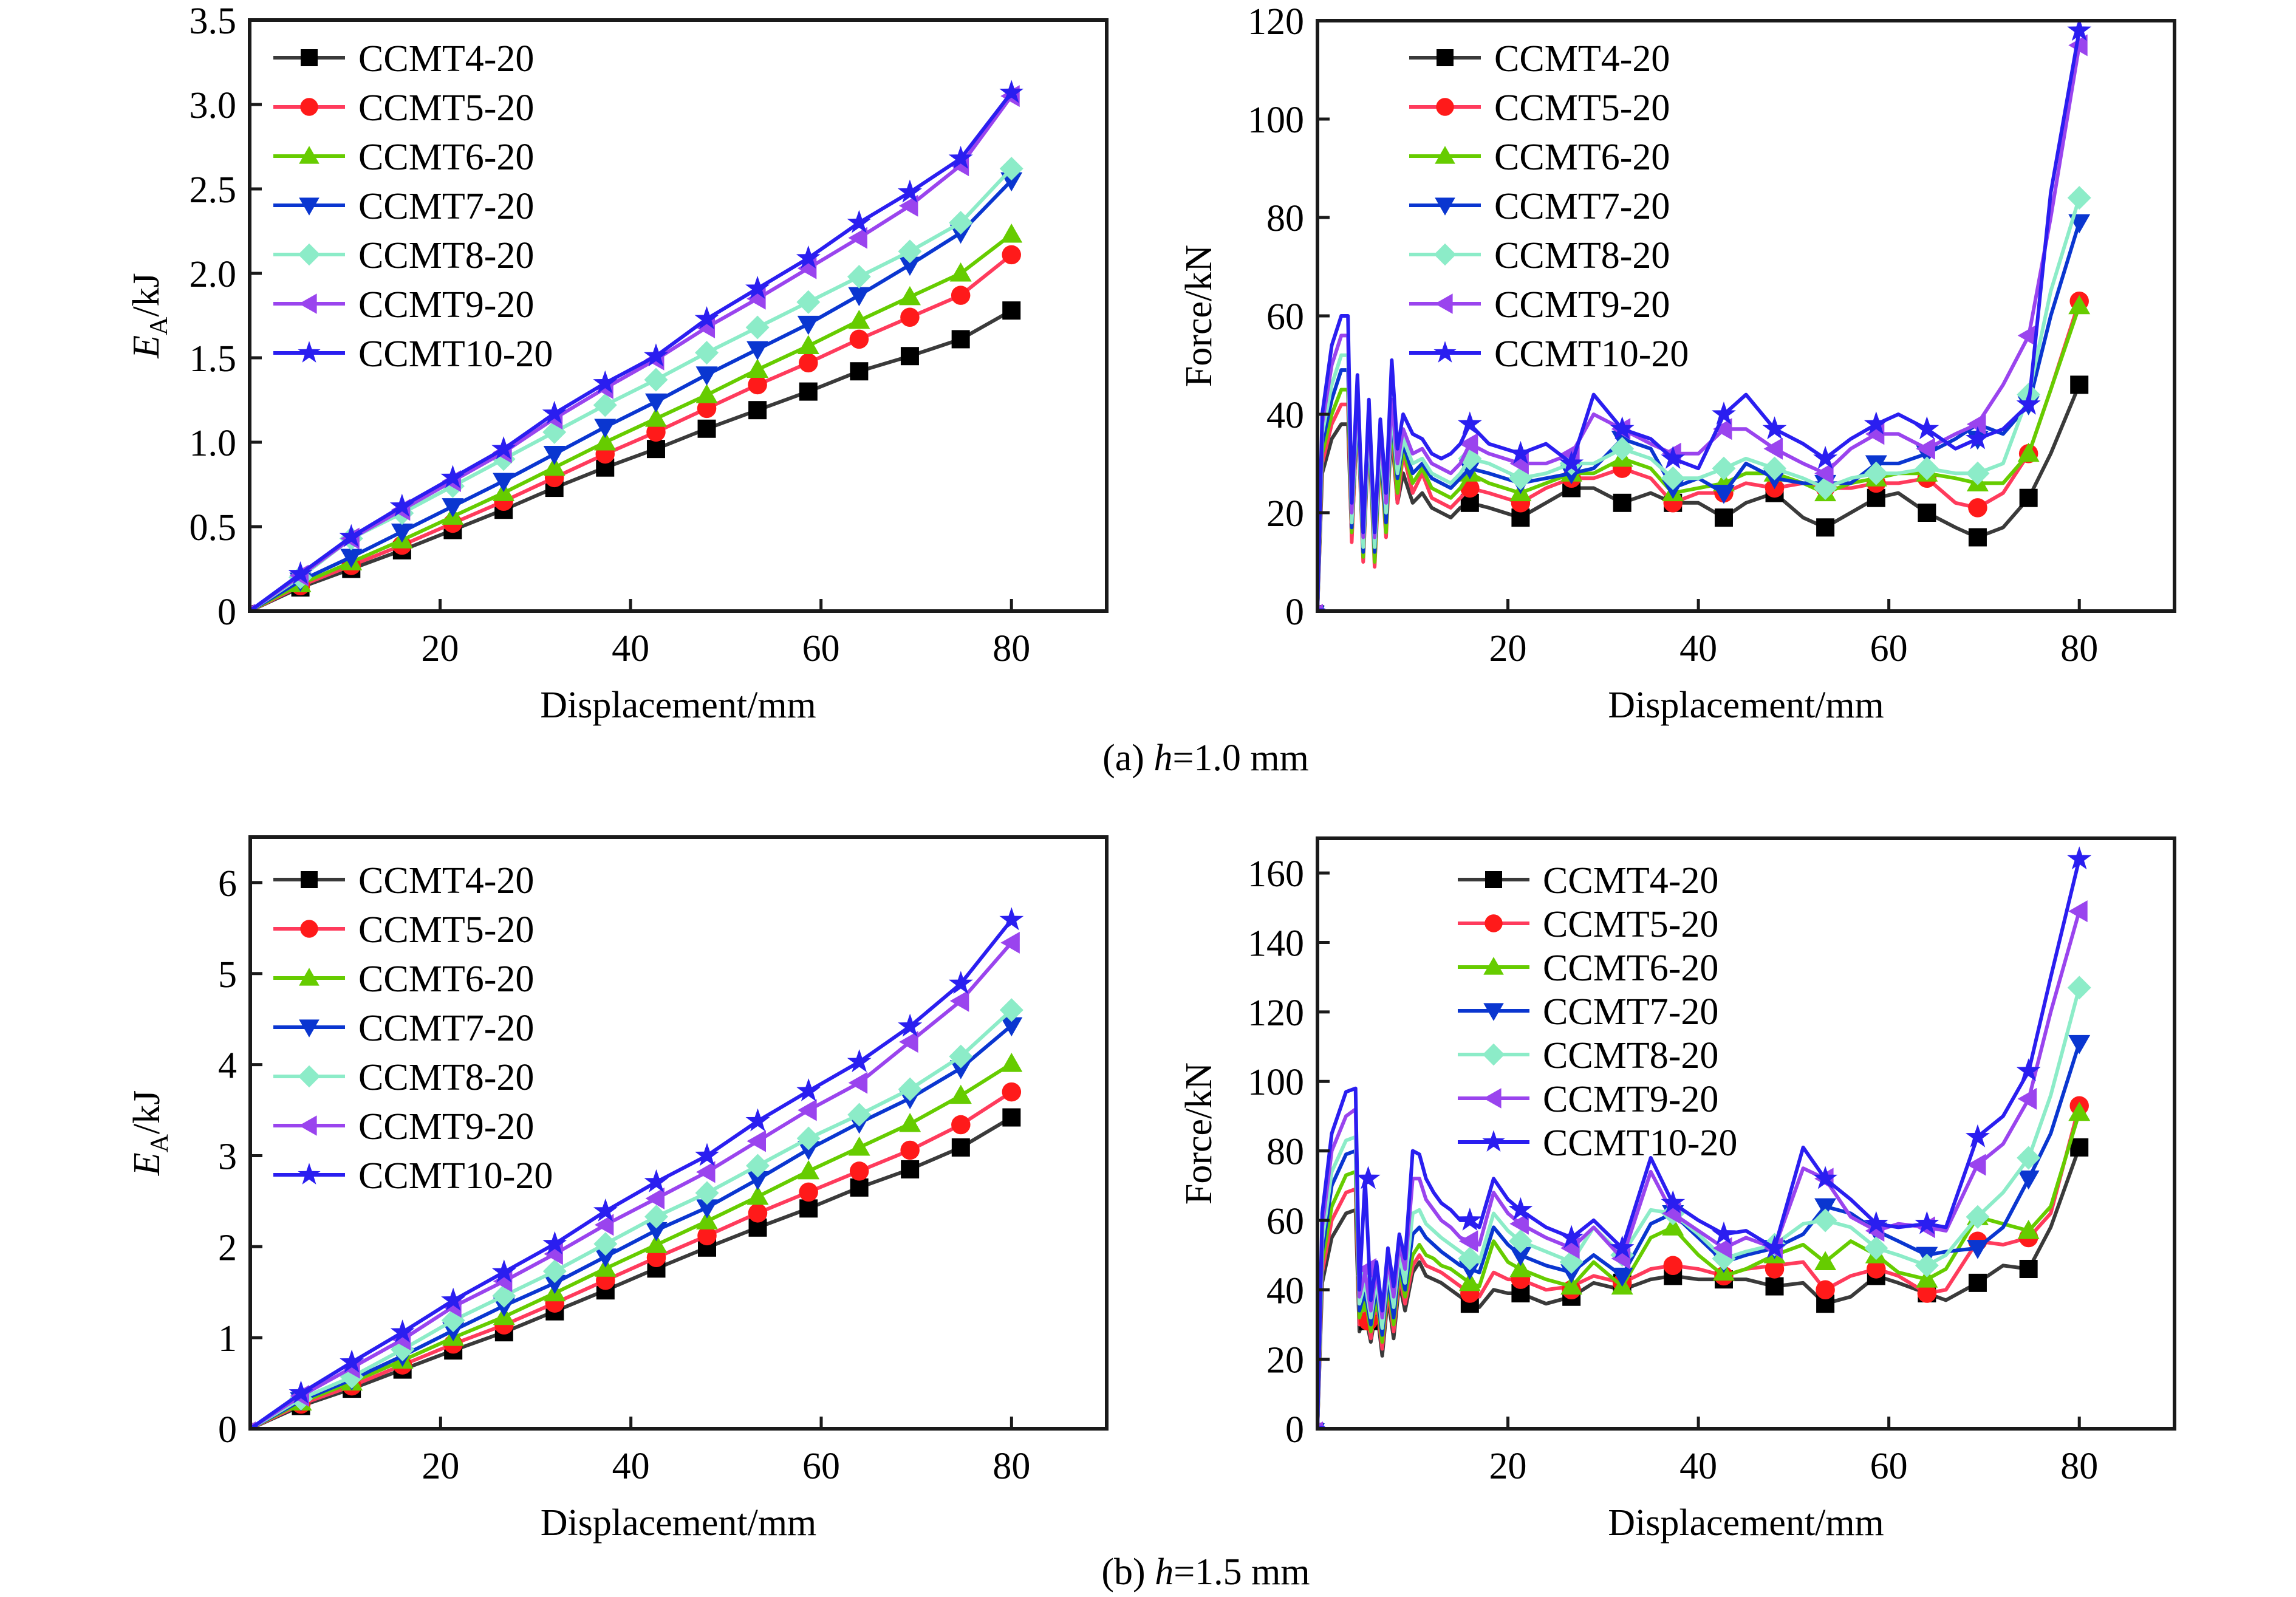 The height and width of the screenshot is (1597, 2296). Describe the element at coordinates (150, 1133) in the screenshot. I see `y-axis-title: EA/kJ` at that location.